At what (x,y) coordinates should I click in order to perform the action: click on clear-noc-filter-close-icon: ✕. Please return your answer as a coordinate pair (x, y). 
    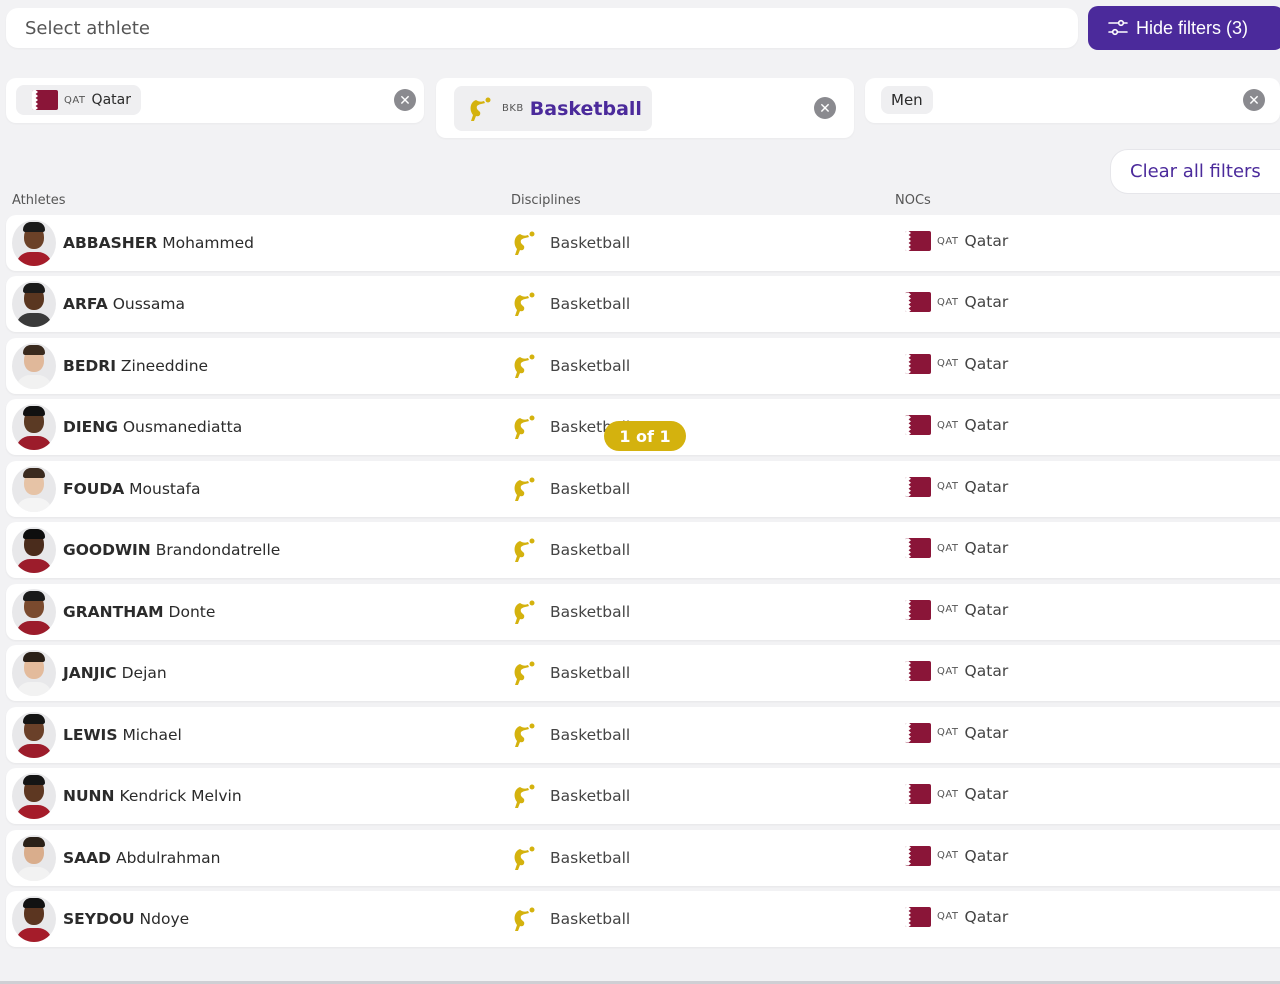
    Looking at the image, I should click on (405, 100).